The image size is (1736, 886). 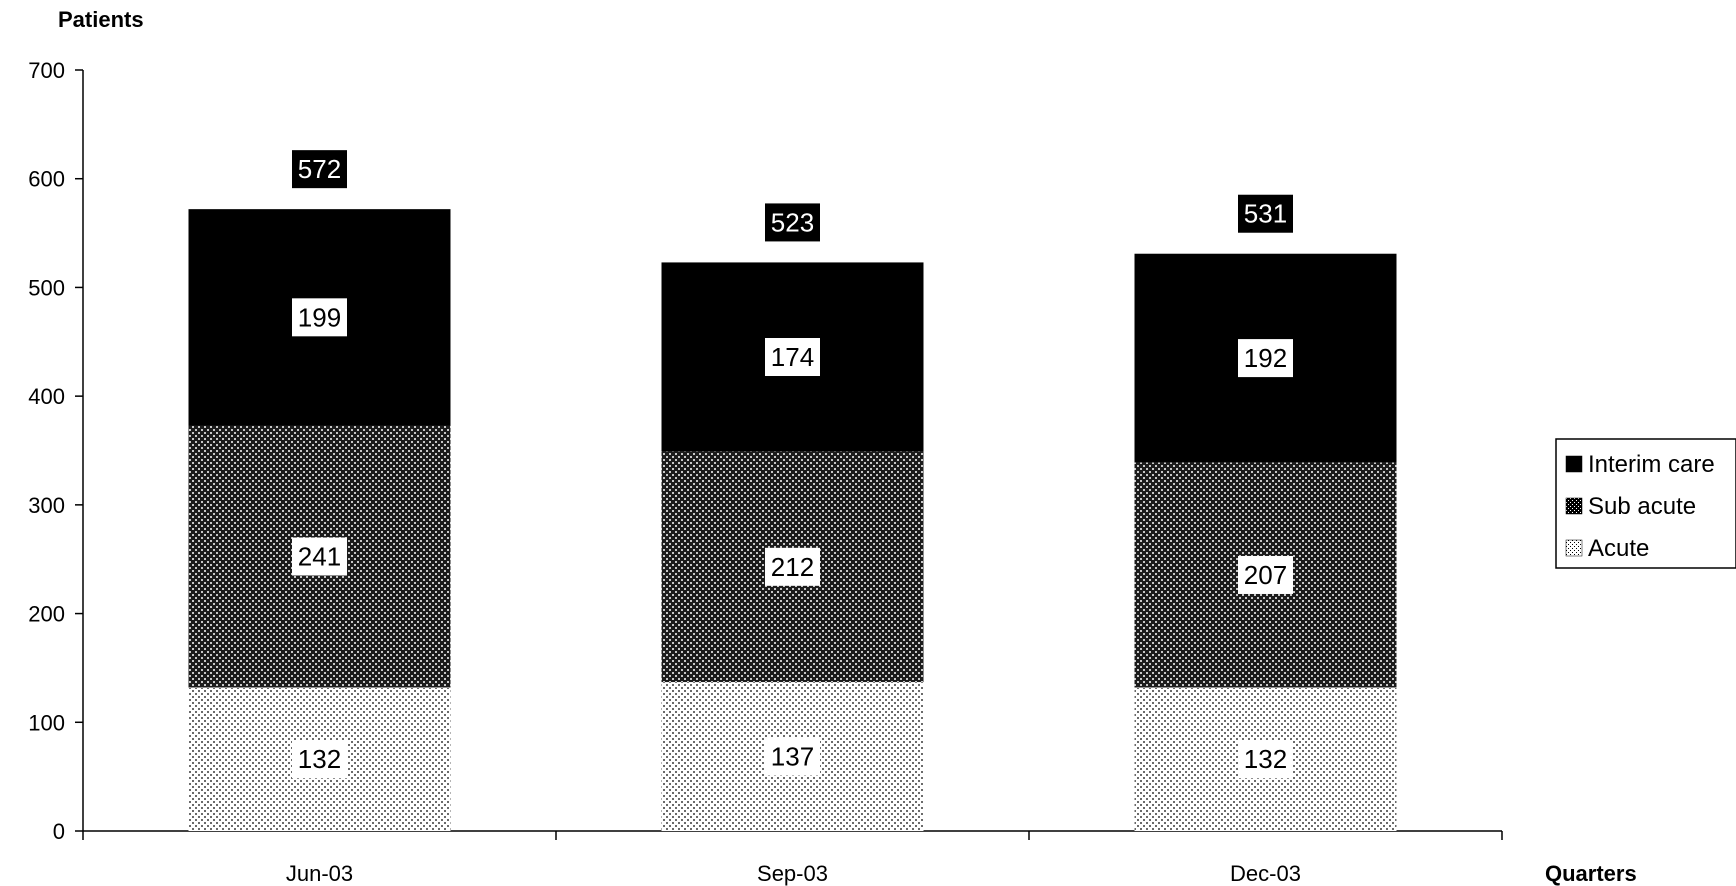 I want to click on legend-label: Interim care, so click(x=1651, y=464).